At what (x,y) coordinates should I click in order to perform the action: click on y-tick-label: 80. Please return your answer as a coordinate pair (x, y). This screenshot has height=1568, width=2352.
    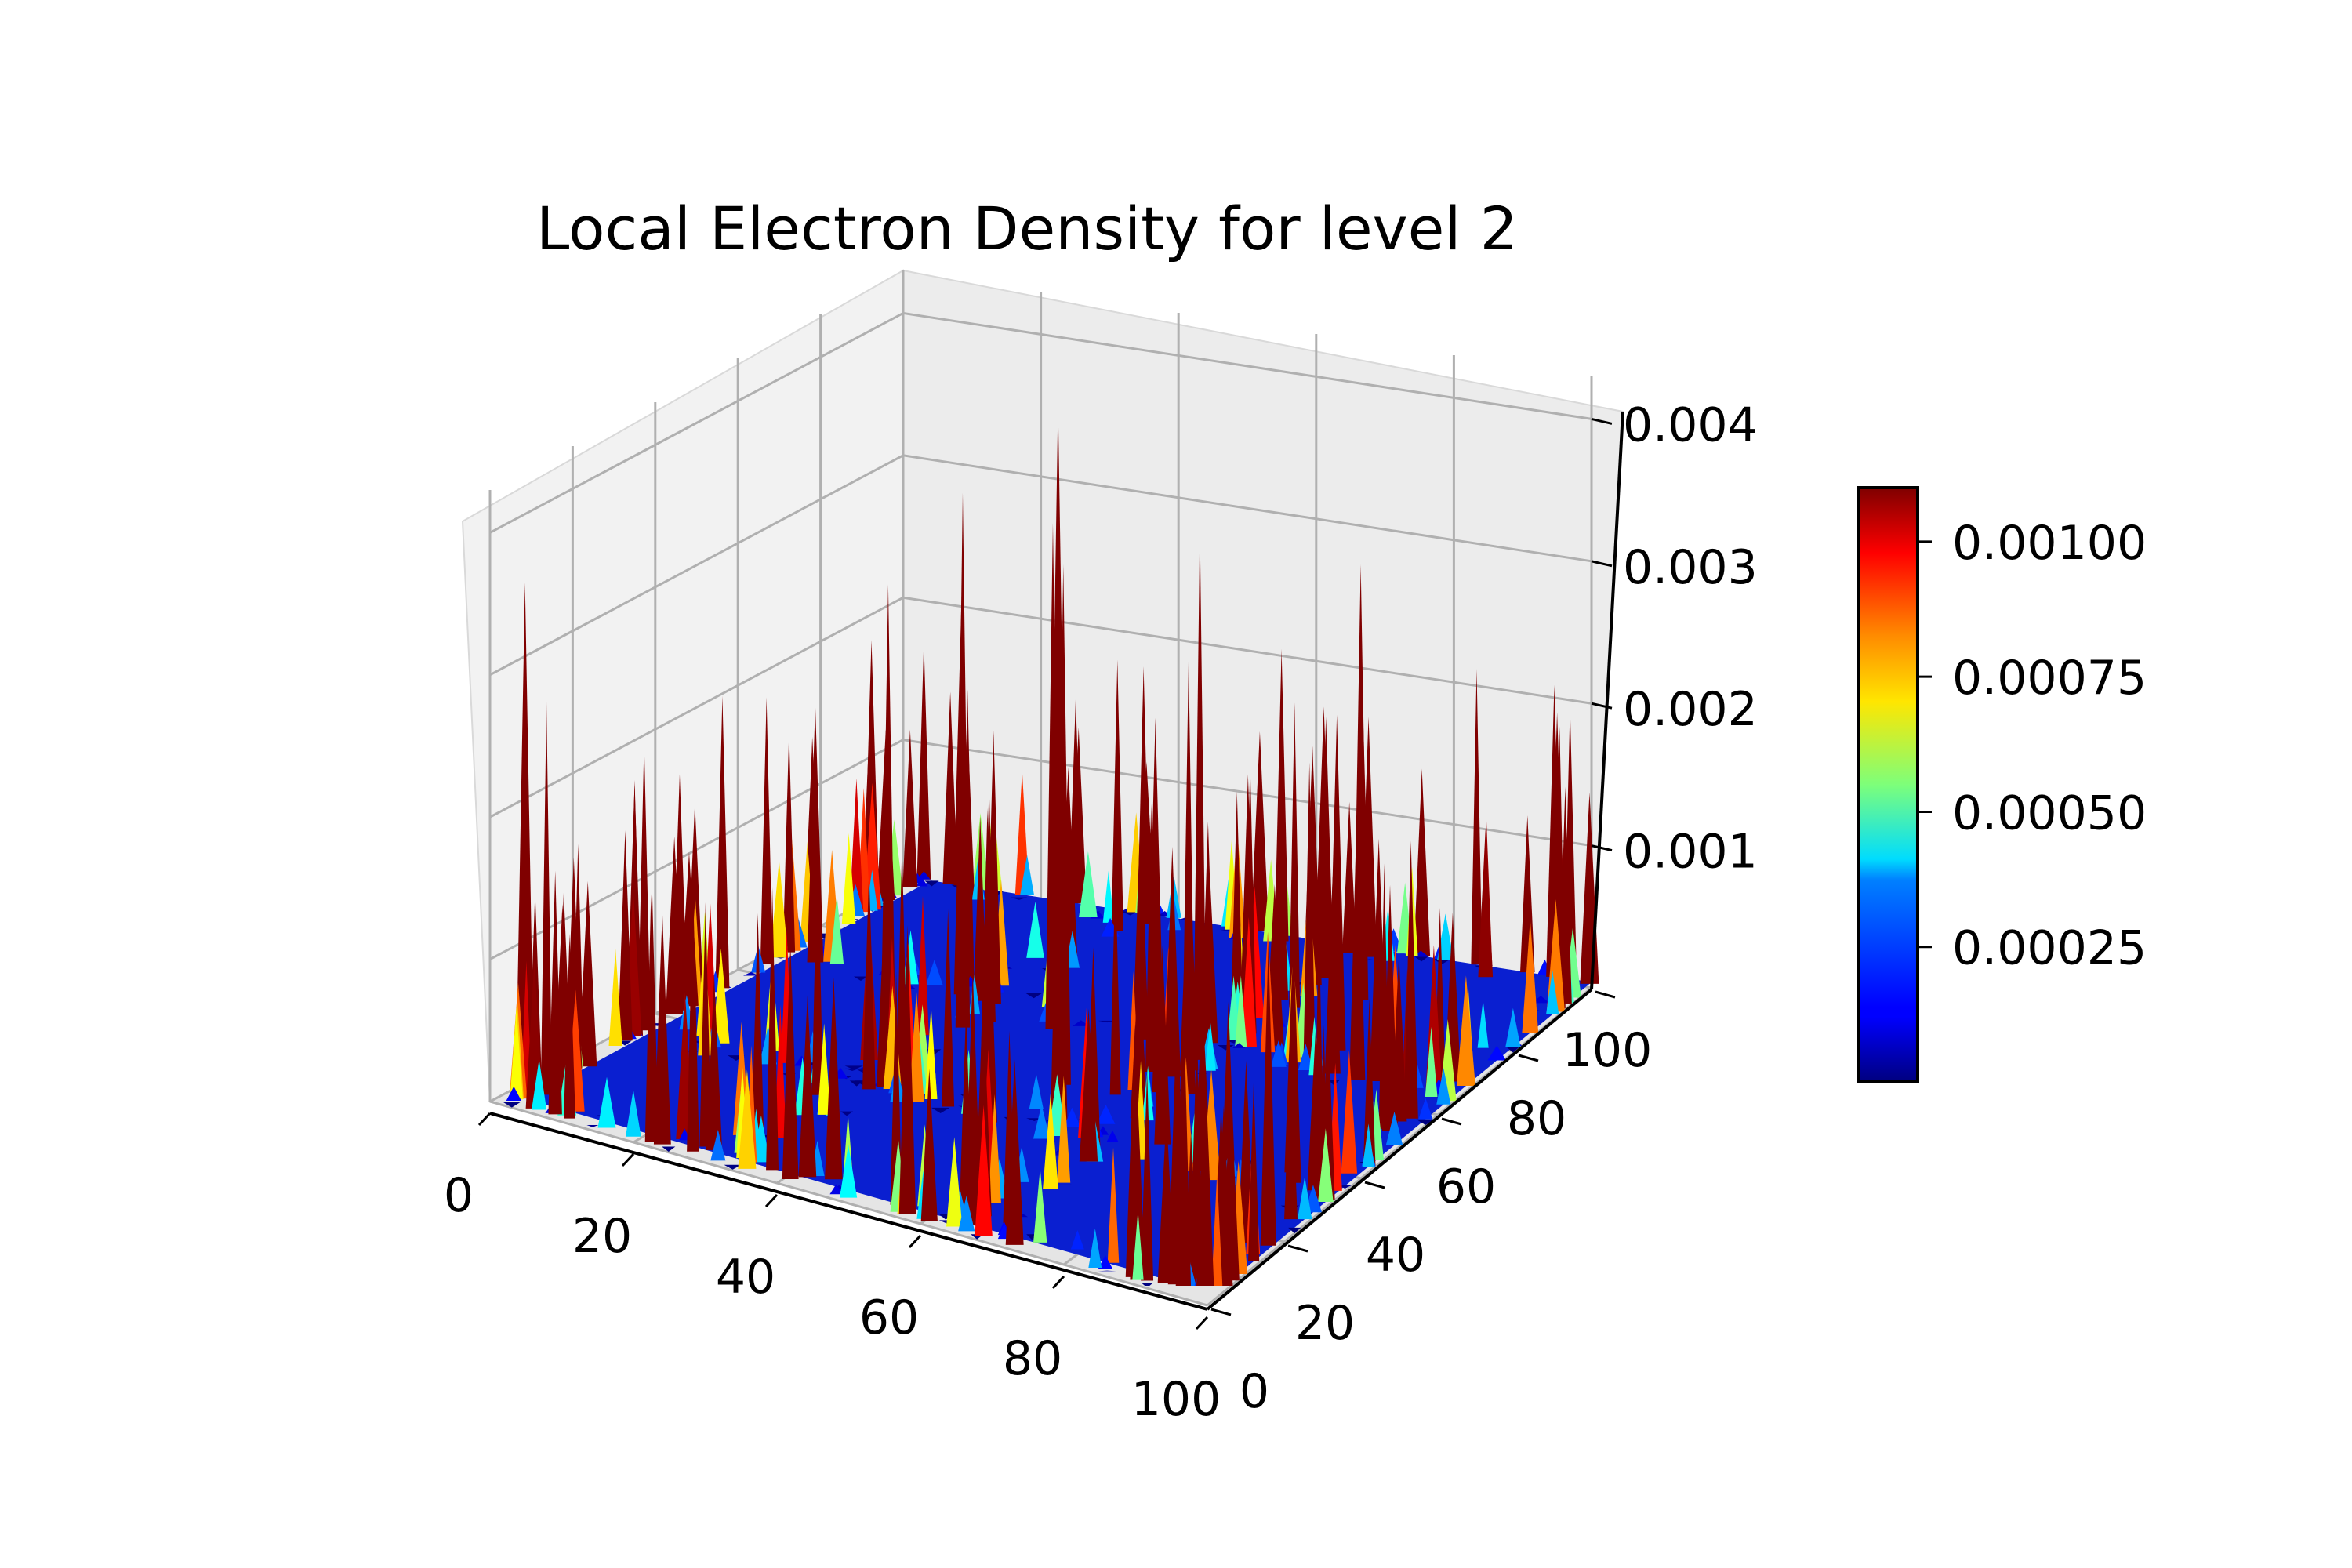
    Looking at the image, I should click on (1536, 1118).